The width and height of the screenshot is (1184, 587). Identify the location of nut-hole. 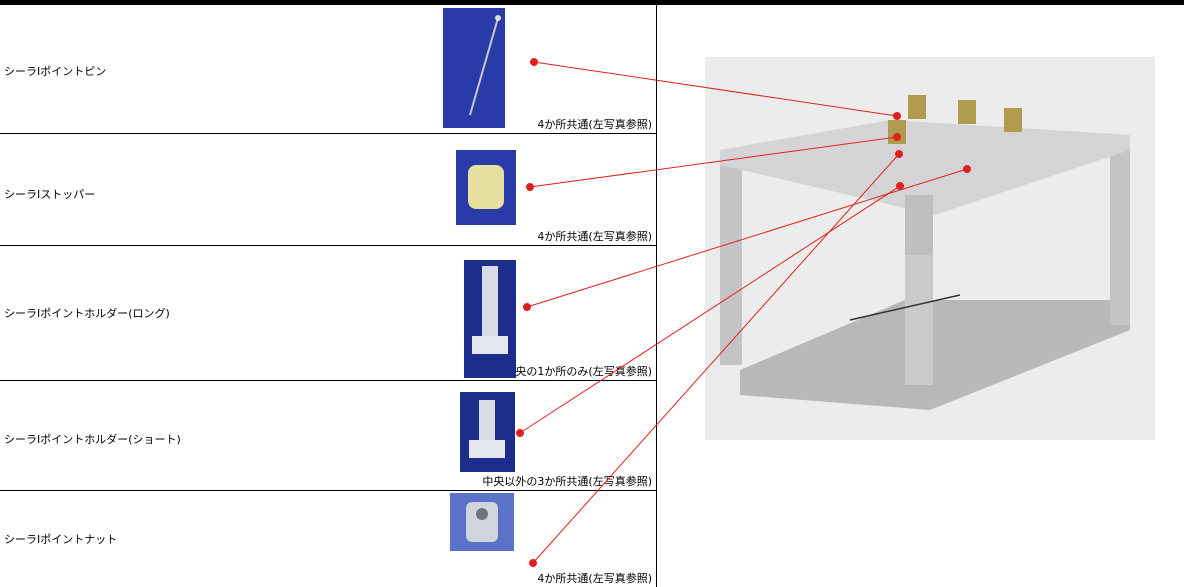
(482, 514).